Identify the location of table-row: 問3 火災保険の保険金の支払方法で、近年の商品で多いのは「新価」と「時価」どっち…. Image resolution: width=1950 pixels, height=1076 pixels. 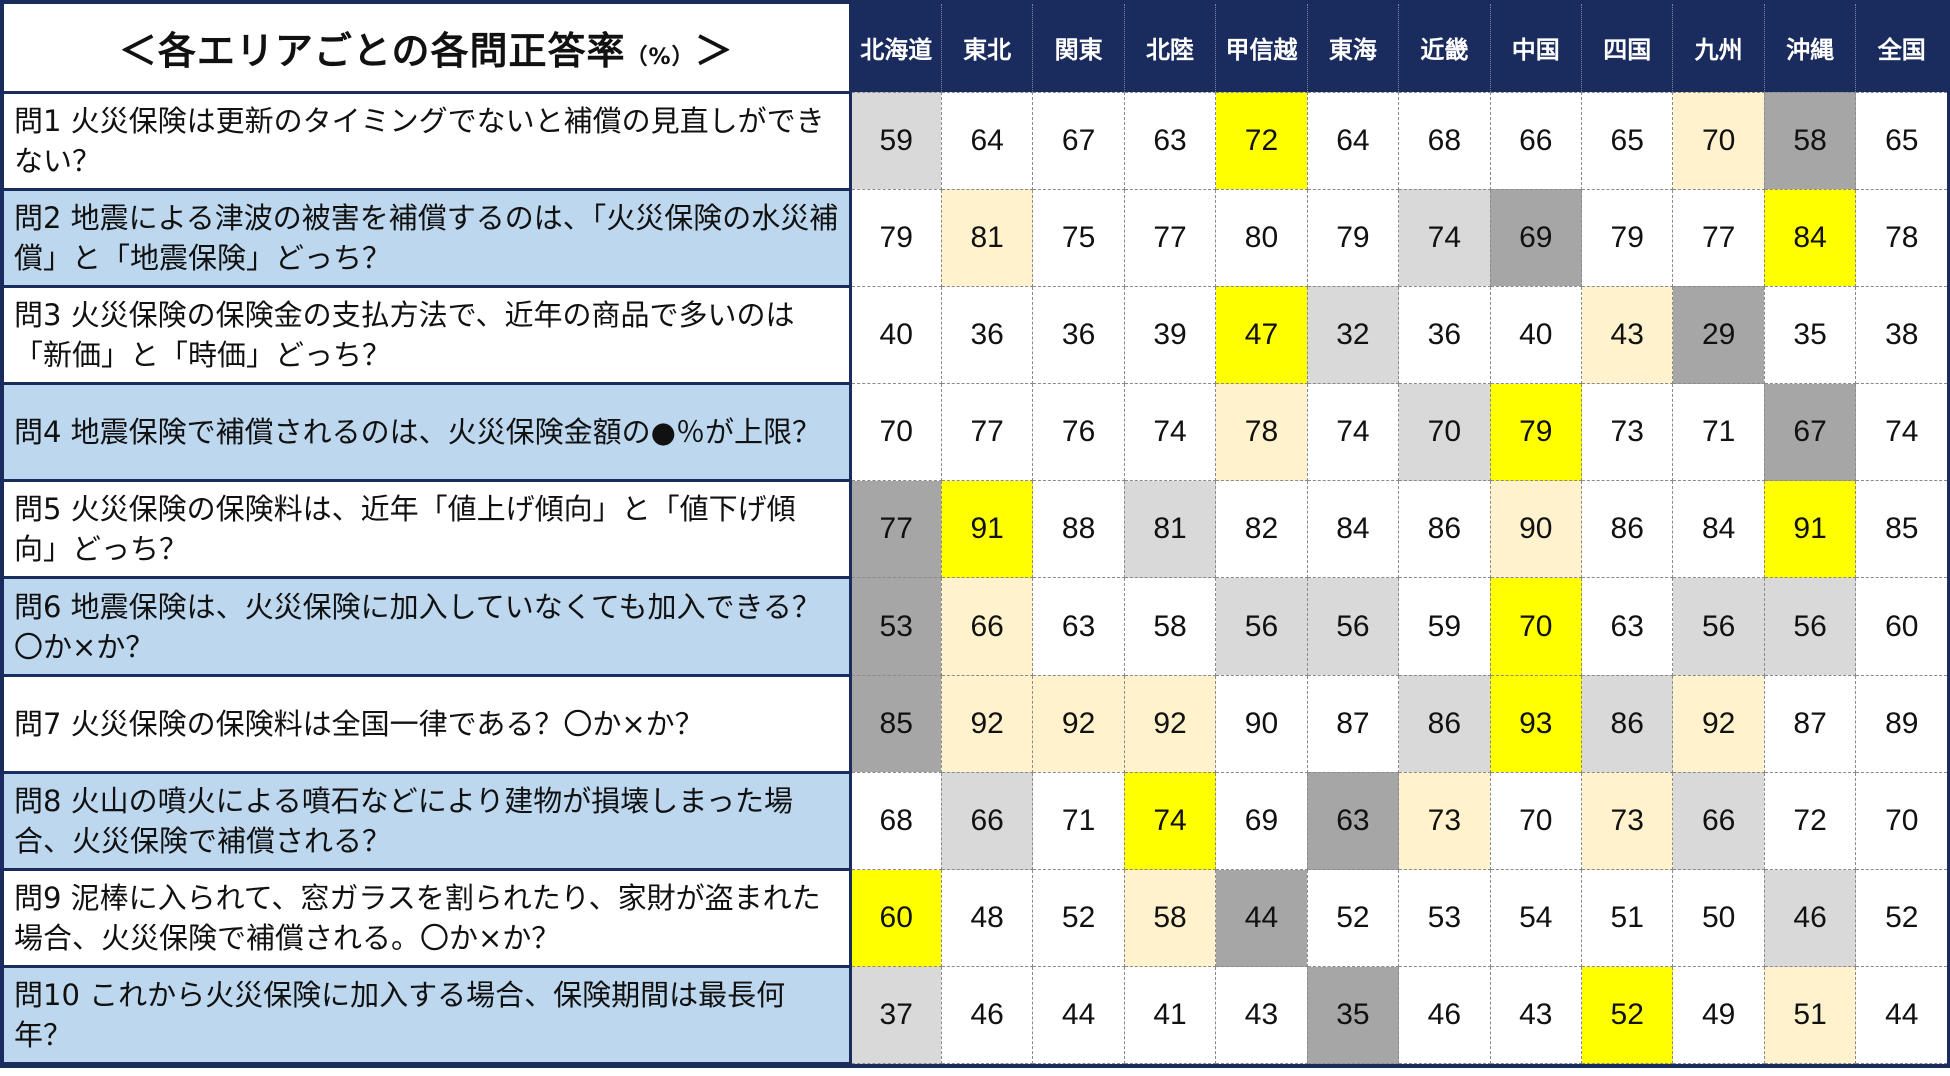
(976, 335).